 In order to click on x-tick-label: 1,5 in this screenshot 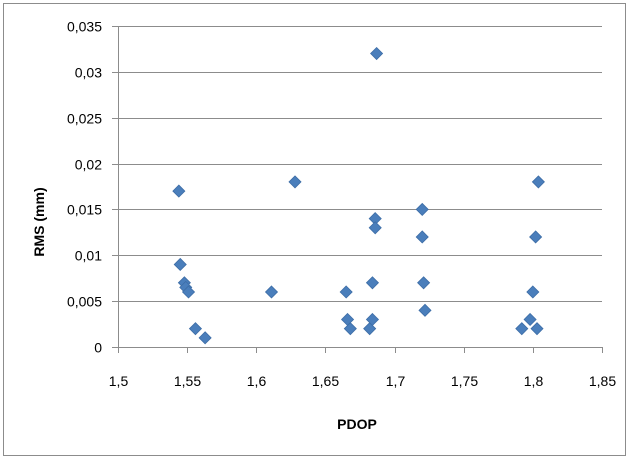, I will do `click(119, 381)`.